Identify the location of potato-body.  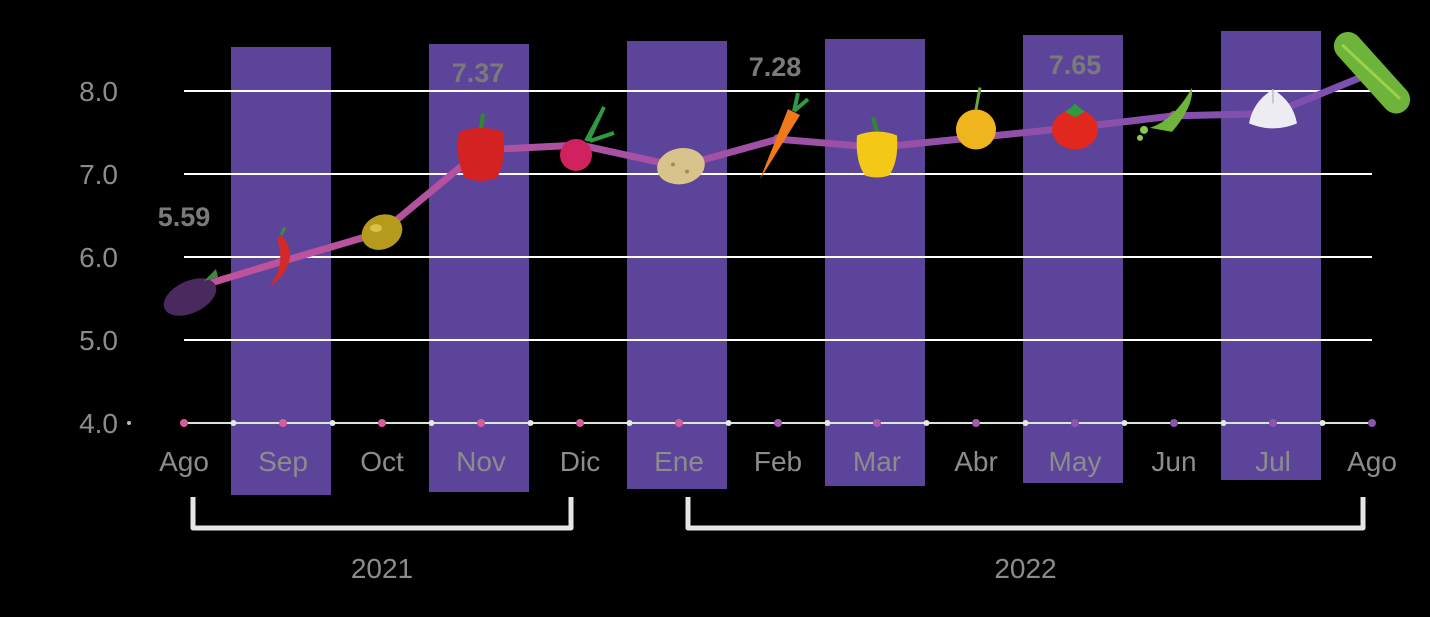
(681, 166).